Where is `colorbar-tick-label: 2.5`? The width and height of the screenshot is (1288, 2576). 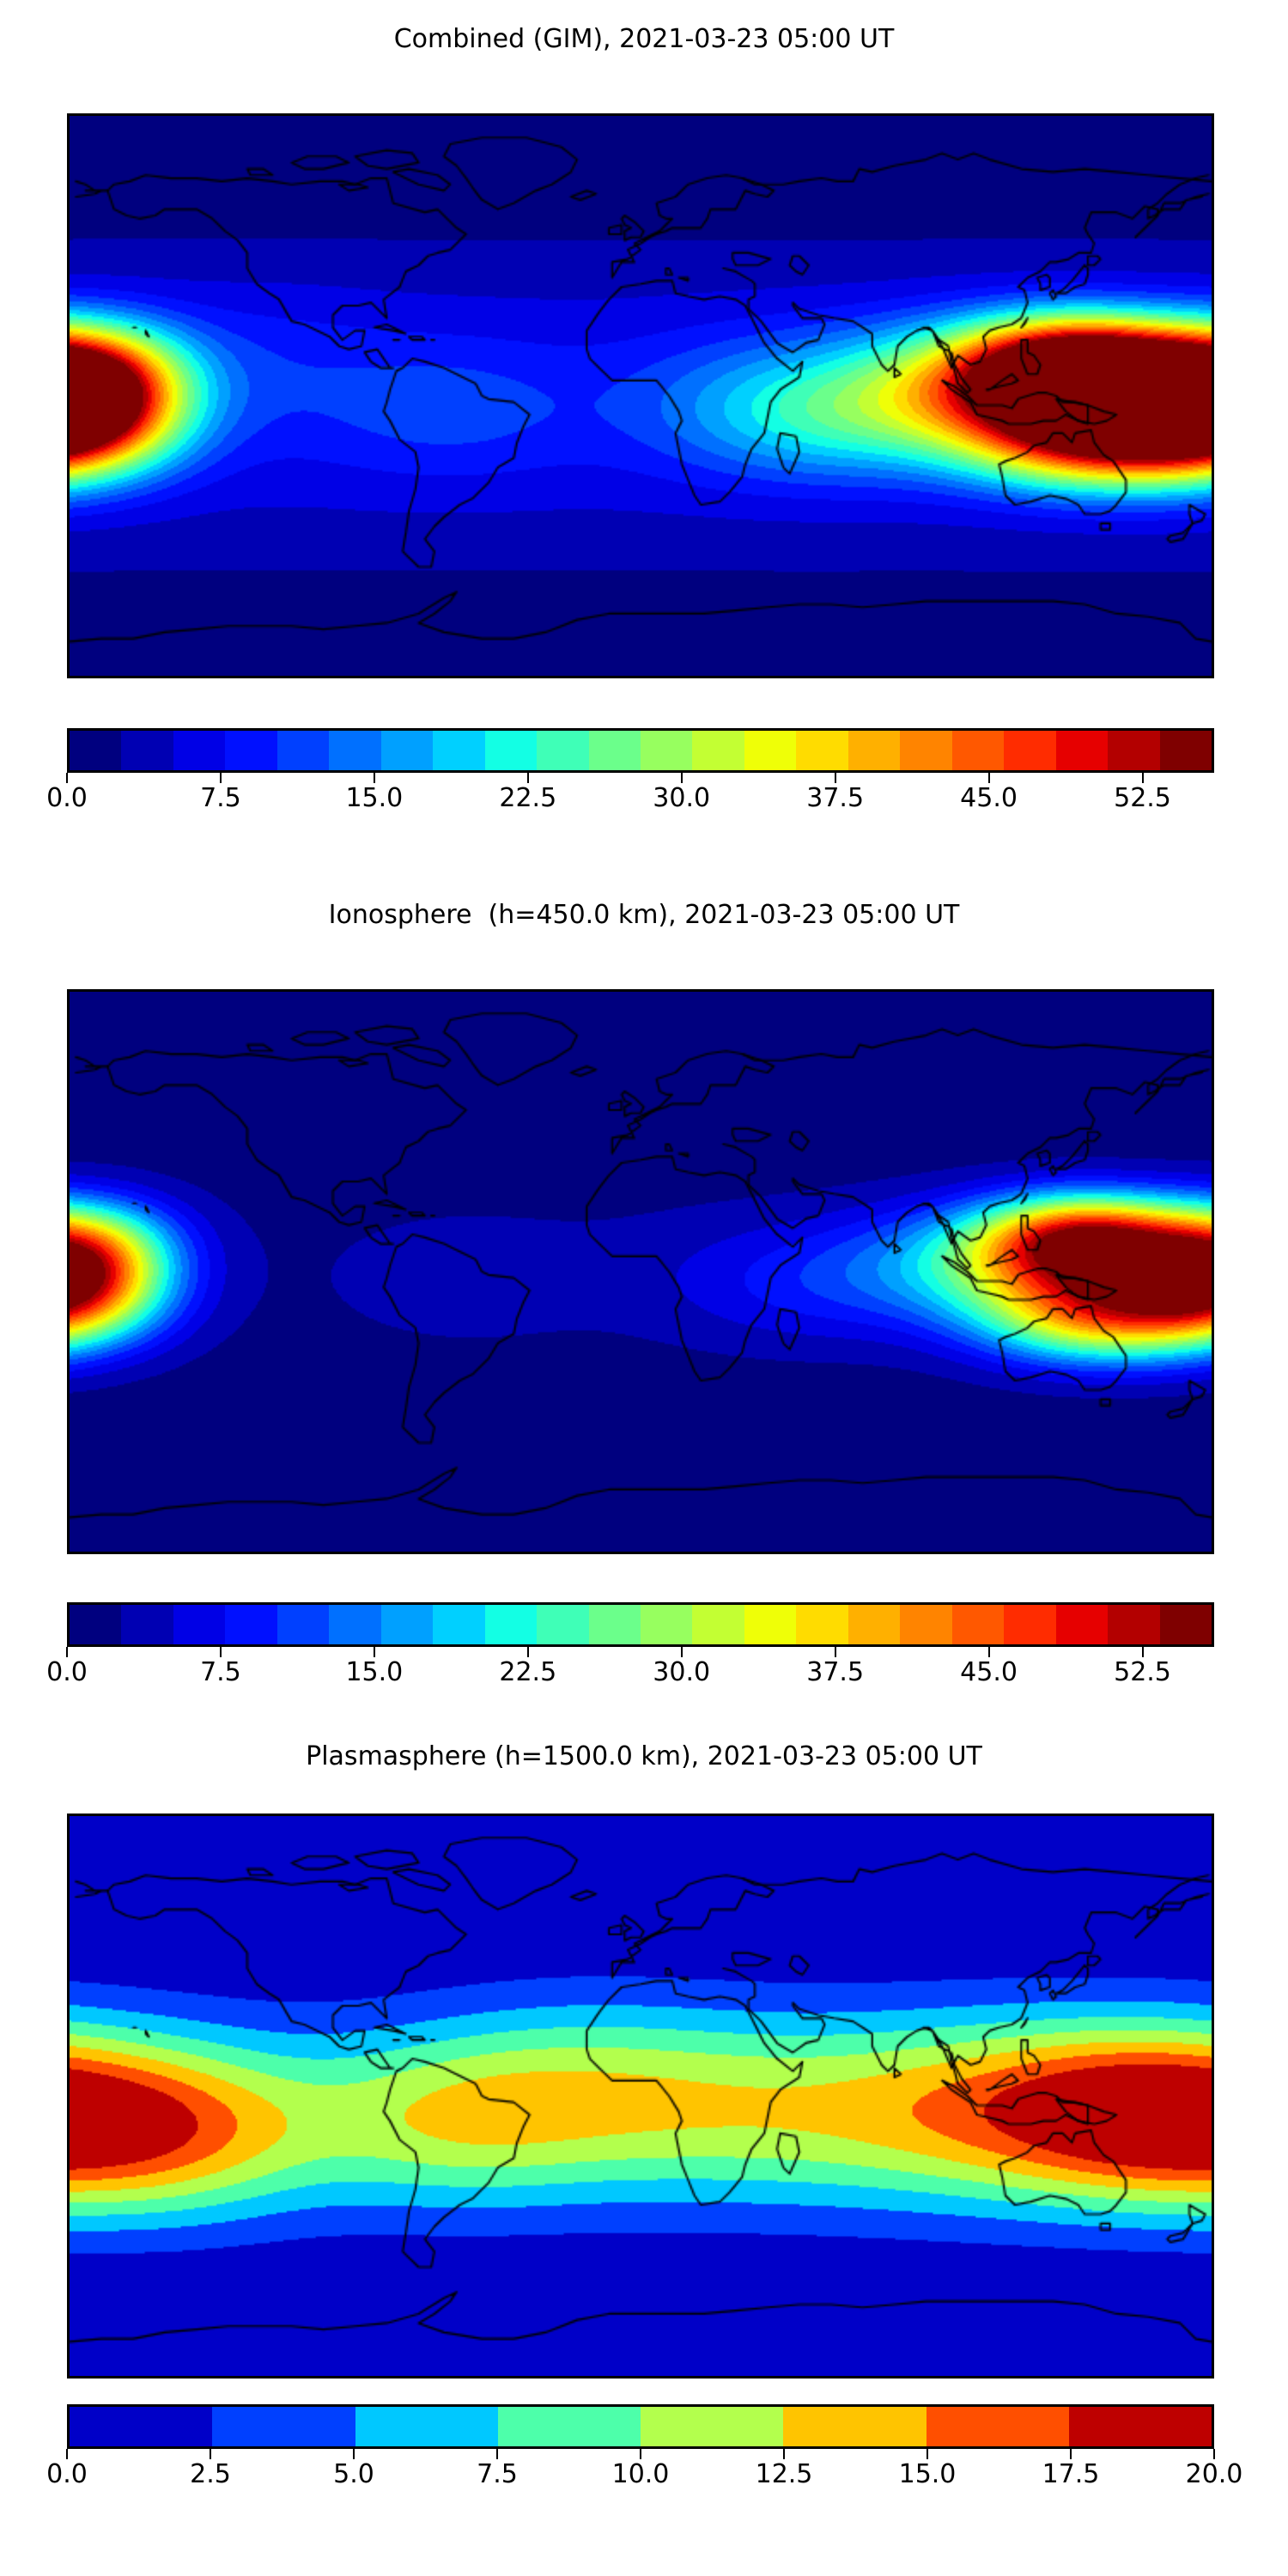 colorbar-tick-label: 2.5 is located at coordinates (210, 2474).